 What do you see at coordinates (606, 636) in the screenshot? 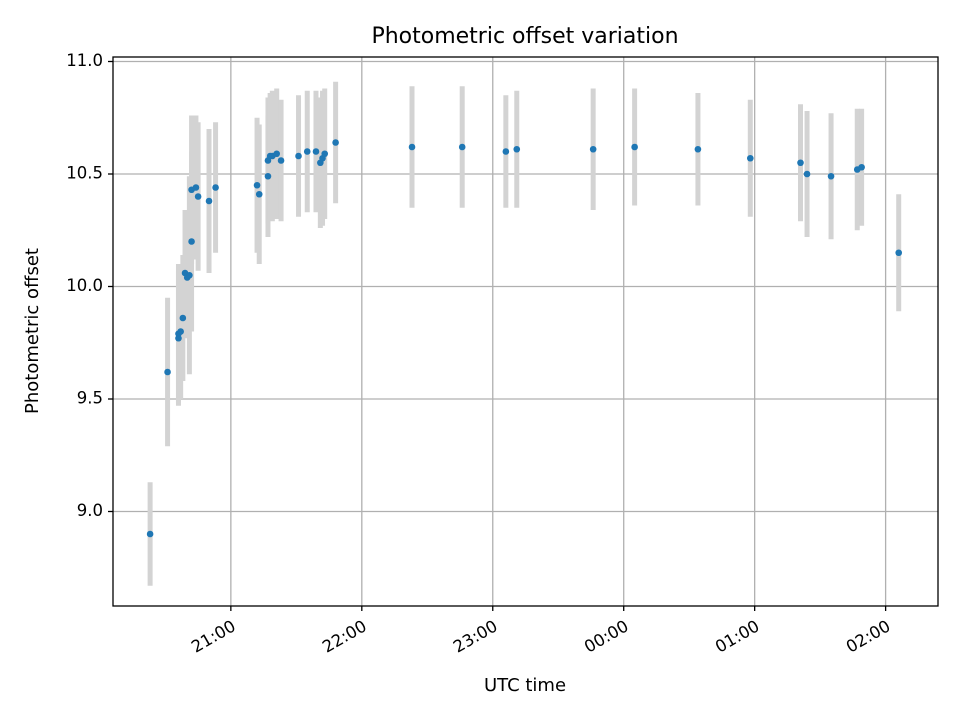
I see `x-tick-label: 00:00` at bounding box center [606, 636].